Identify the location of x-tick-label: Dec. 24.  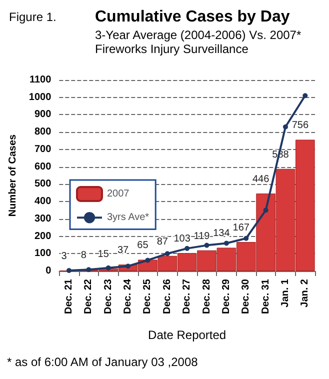
(128, 296).